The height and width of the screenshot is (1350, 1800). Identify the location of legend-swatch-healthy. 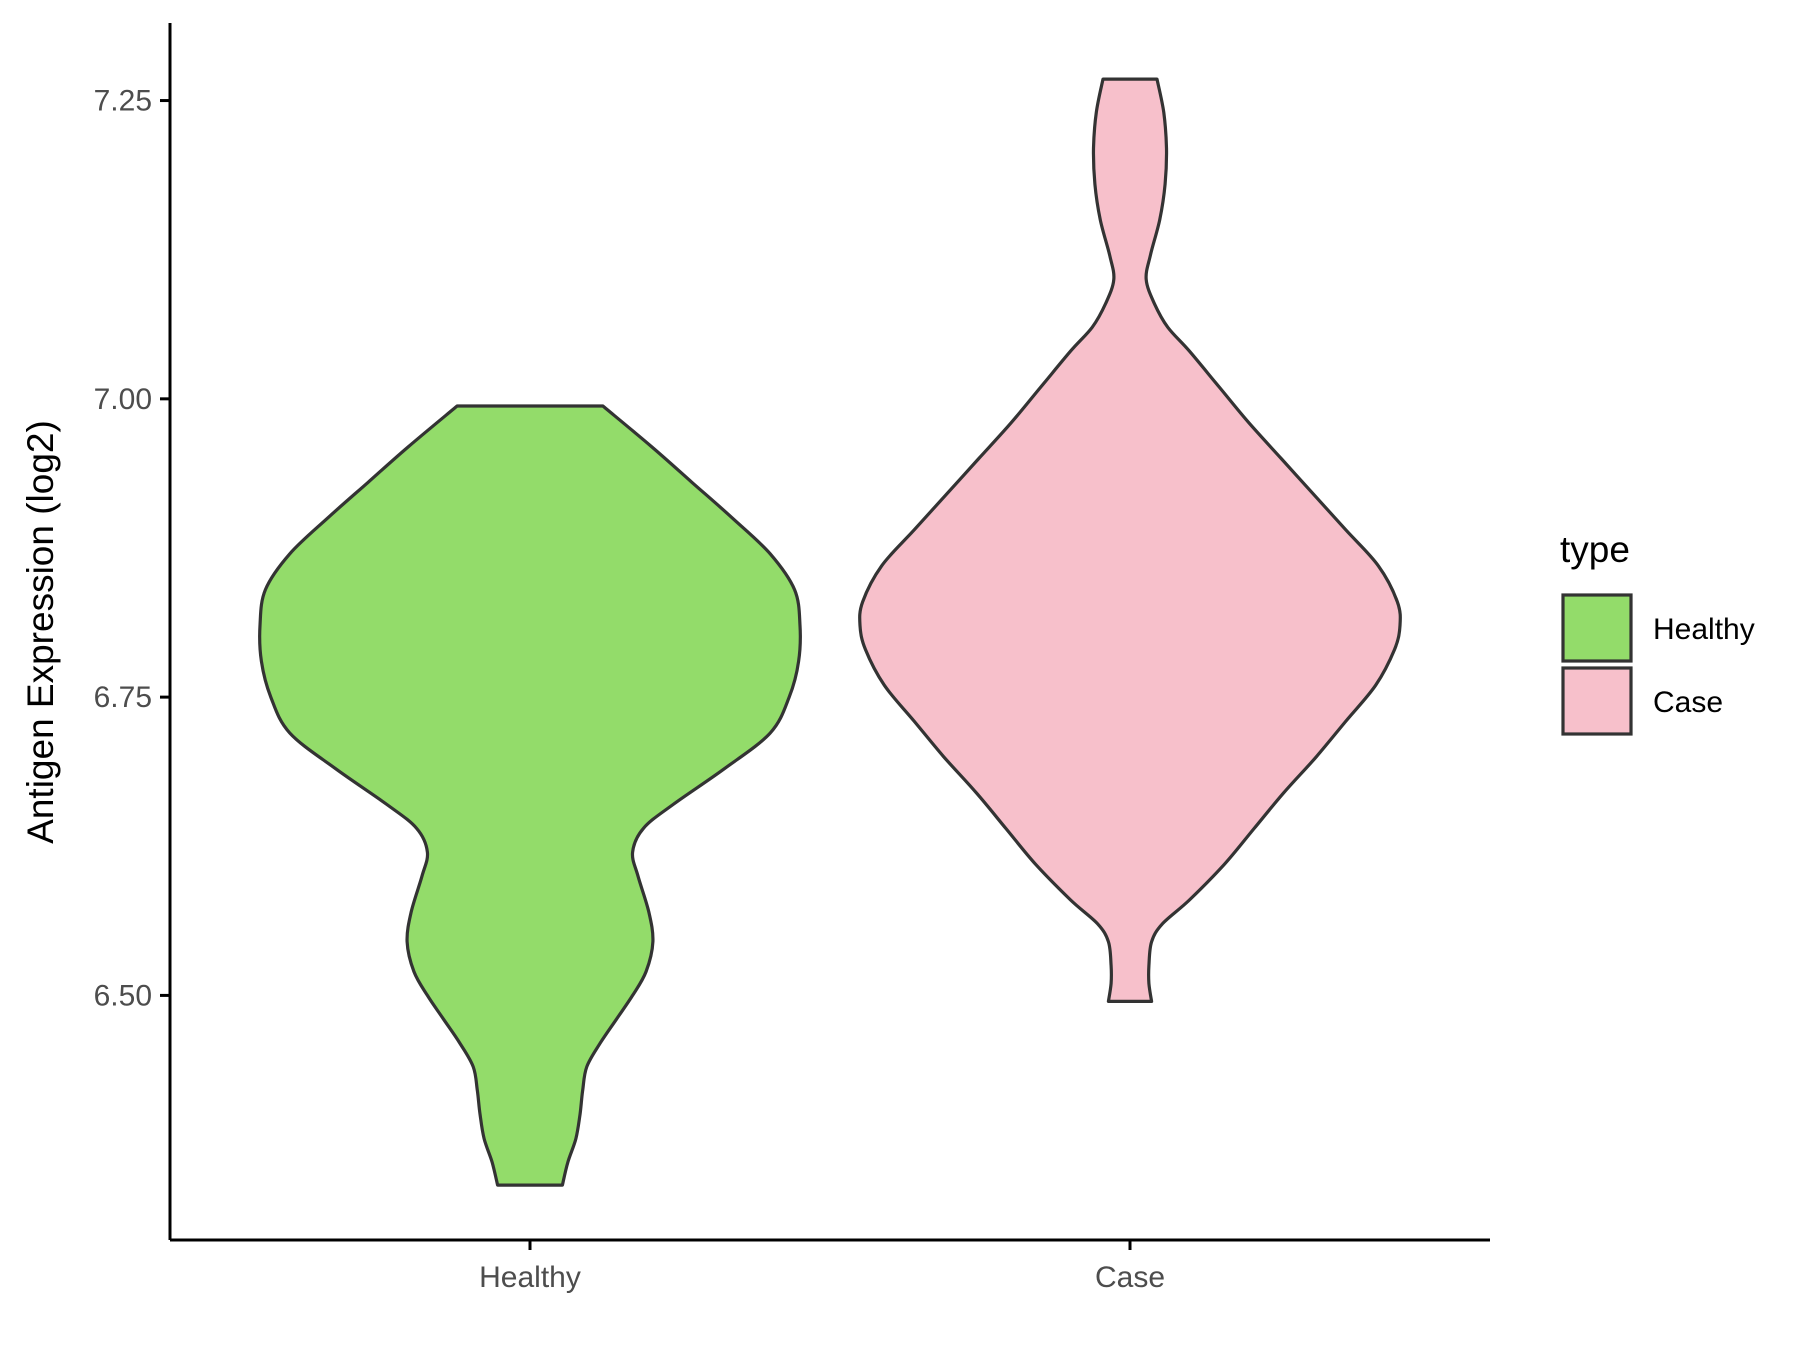
(1597, 628).